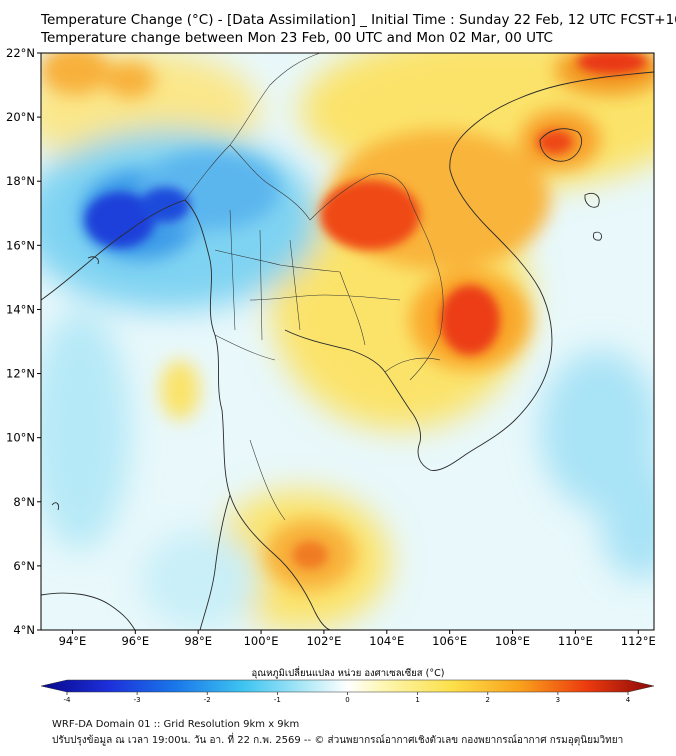  I want to click on colorbar-tick-label: 0, so click(347, 700).